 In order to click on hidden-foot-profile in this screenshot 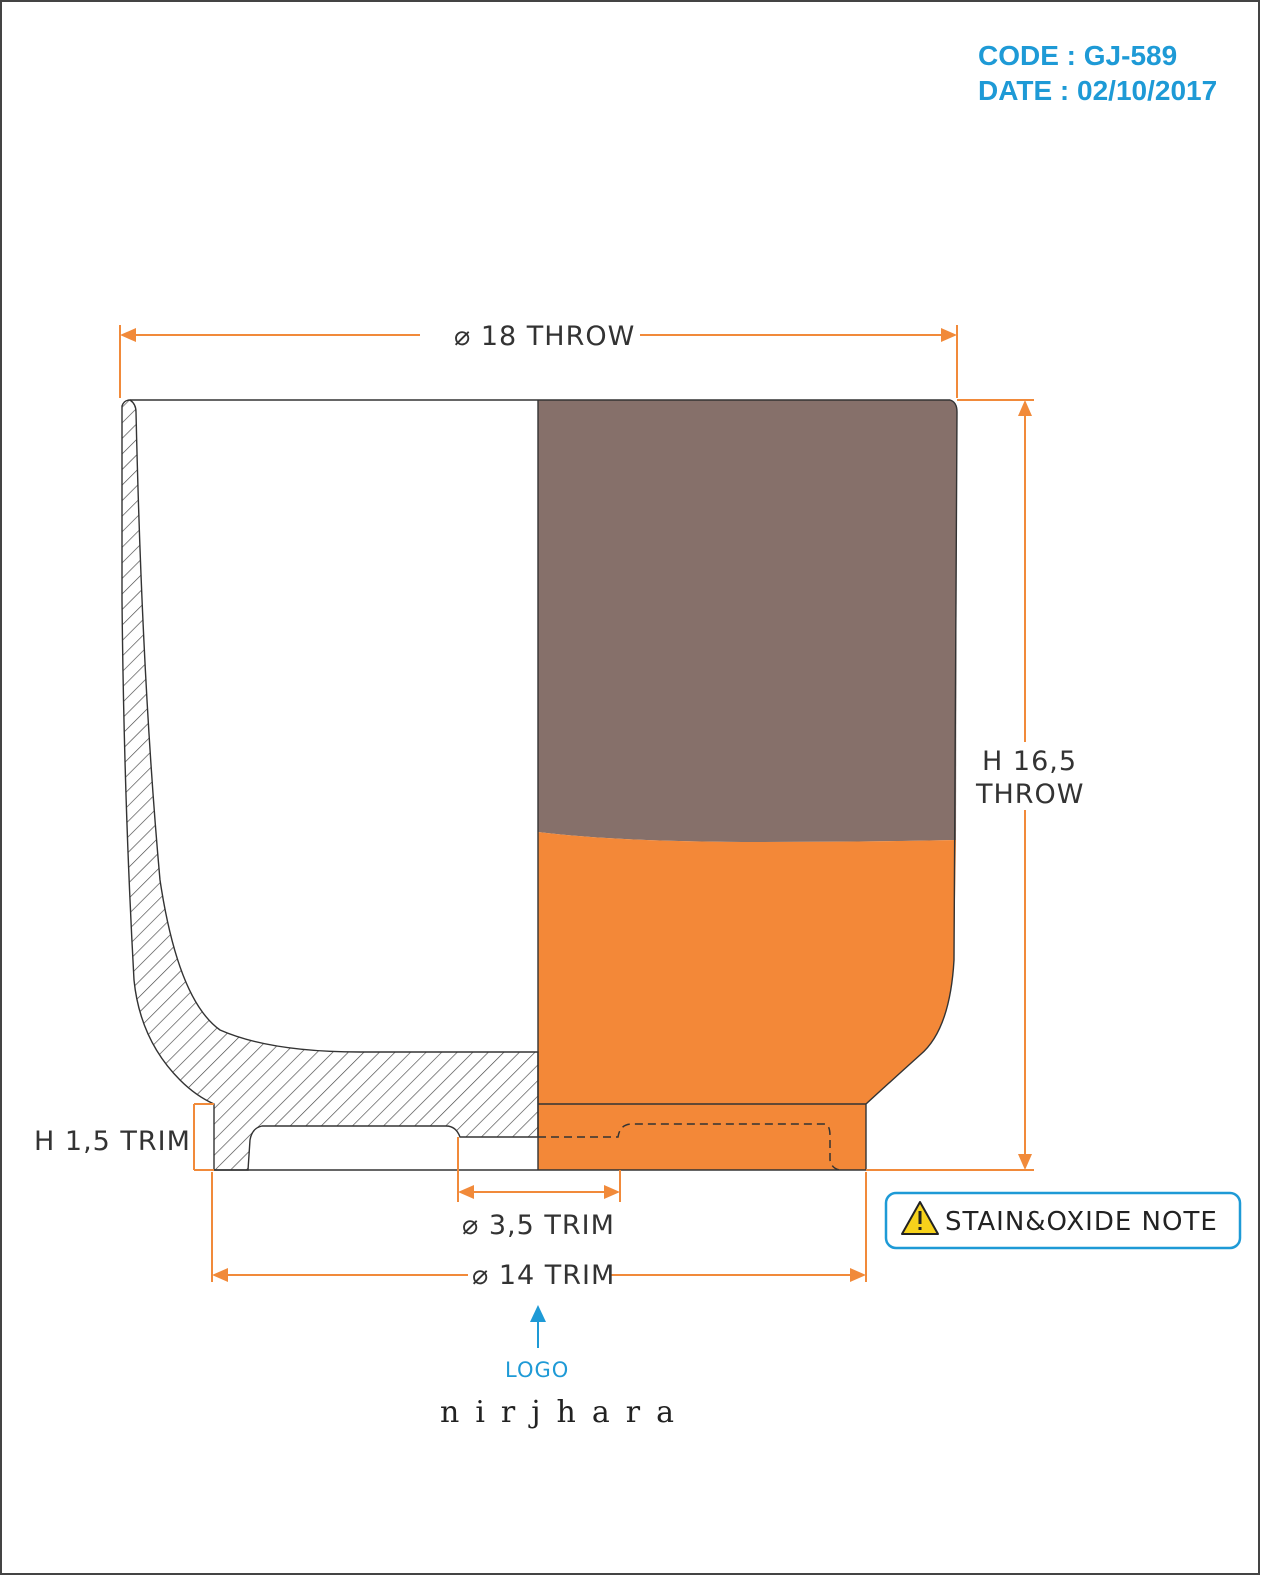, I will do `click(690, 1147)`.